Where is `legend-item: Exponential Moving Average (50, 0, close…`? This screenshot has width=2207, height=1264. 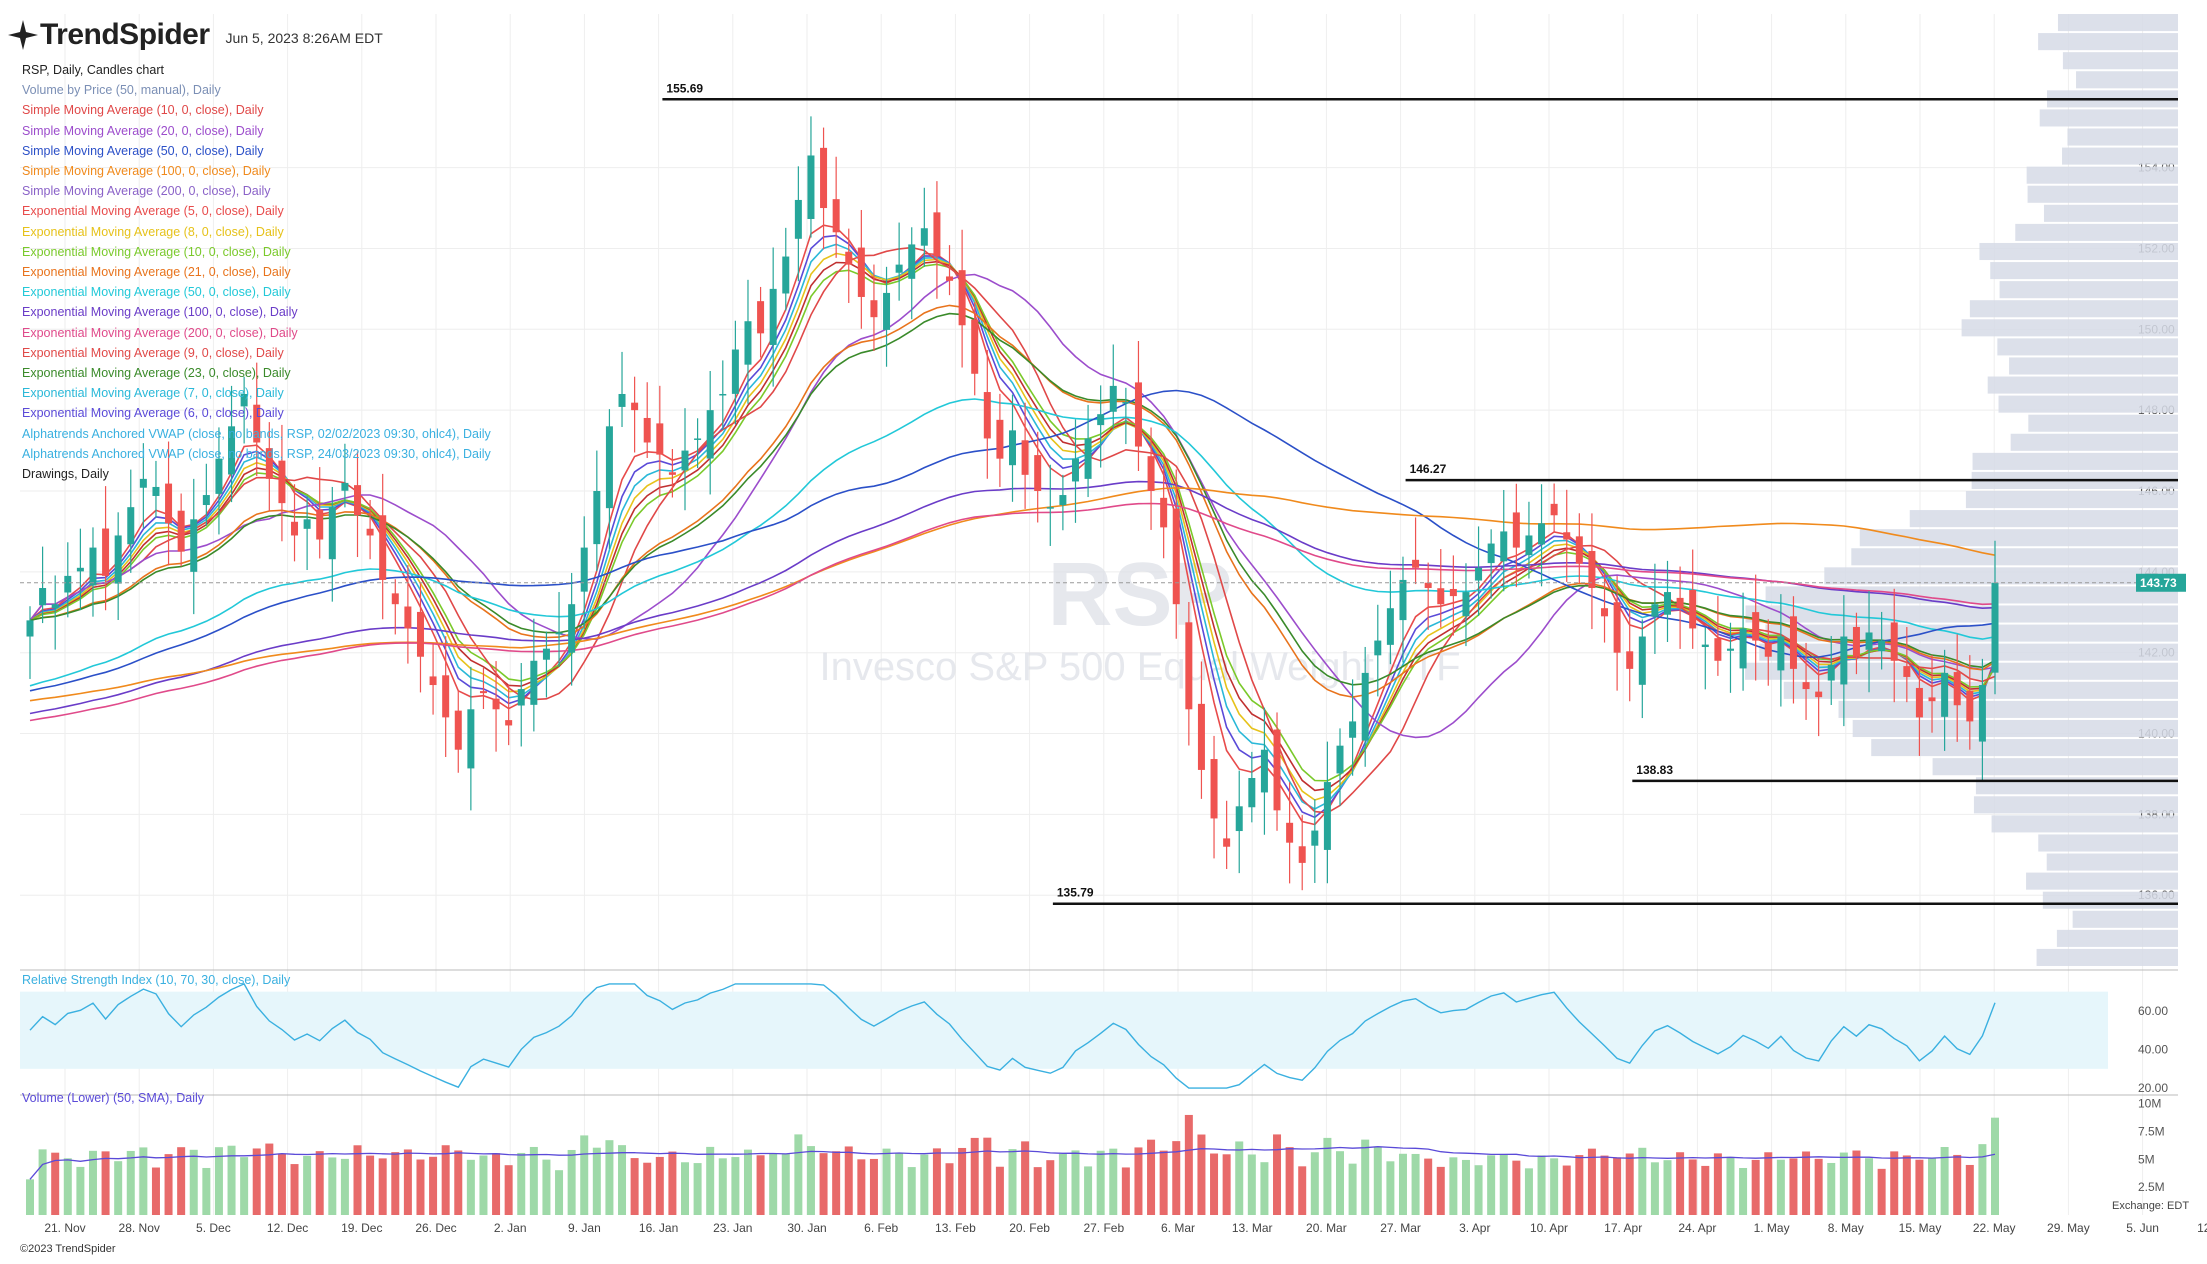
legend-item: Exponential Moving Average (50, 0, close… is located at coordinates (156, 292).